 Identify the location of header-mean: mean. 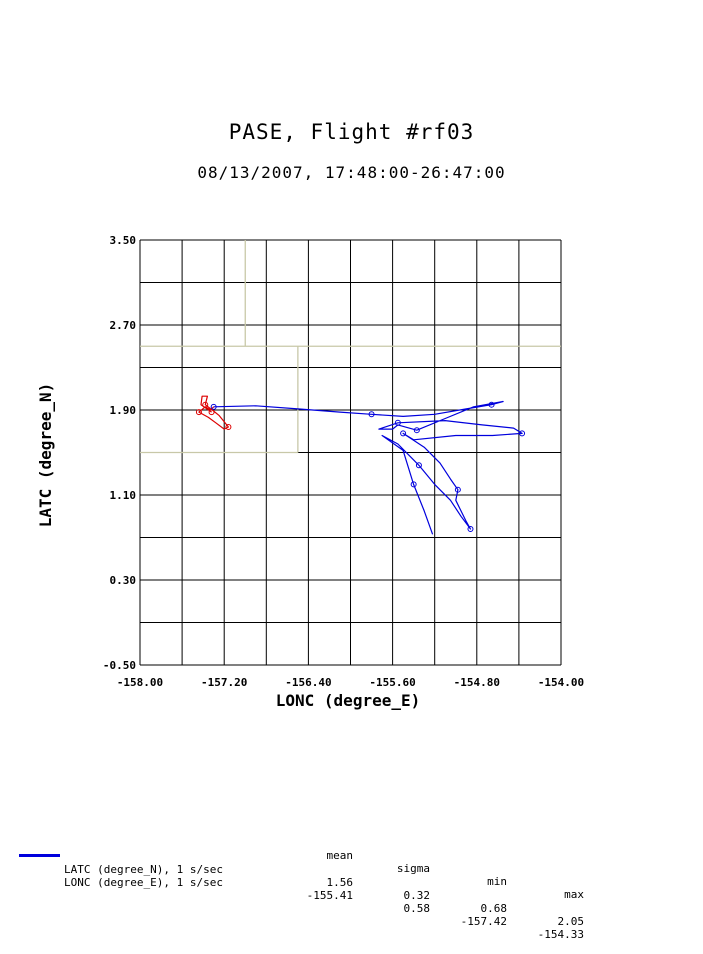
(340, 855).